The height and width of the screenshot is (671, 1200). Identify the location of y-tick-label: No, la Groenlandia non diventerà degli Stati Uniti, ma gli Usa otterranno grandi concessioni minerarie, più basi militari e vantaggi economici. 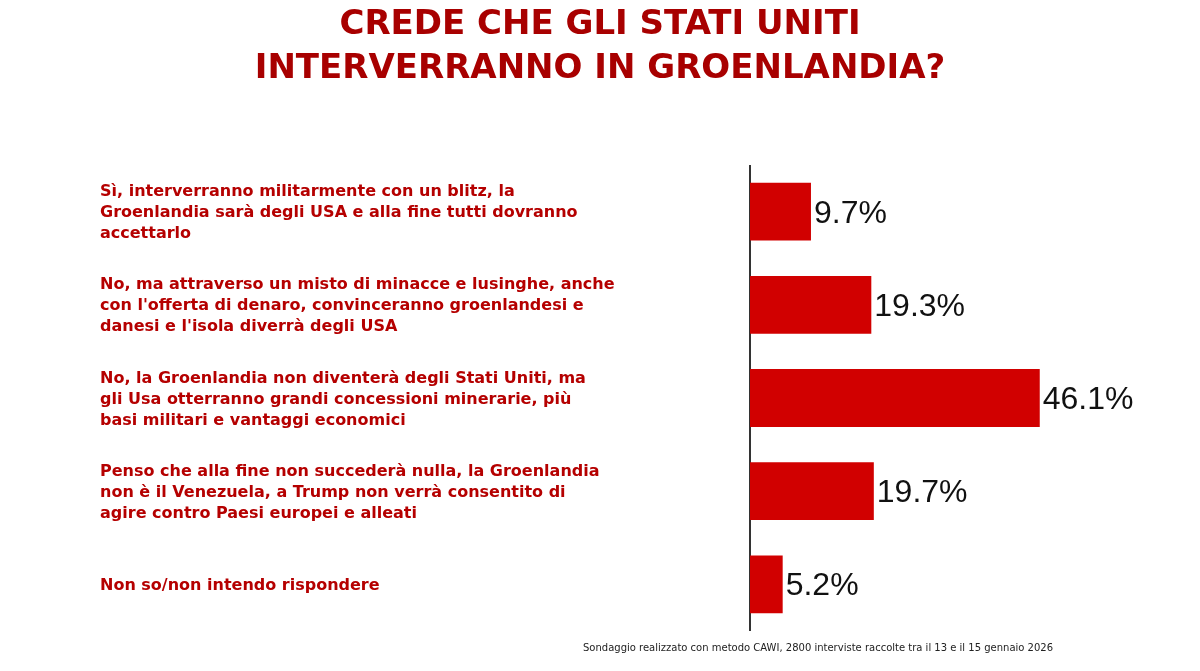
(343, 398).